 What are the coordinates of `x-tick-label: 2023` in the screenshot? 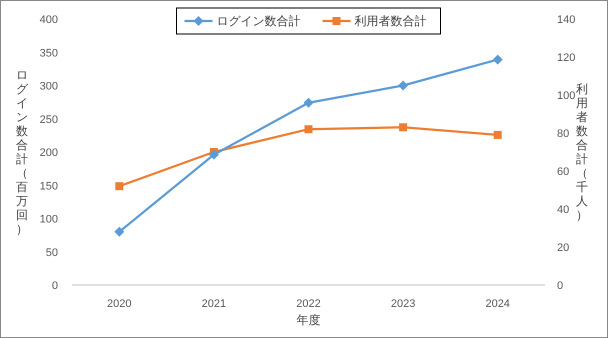 It's located at (403, 304).